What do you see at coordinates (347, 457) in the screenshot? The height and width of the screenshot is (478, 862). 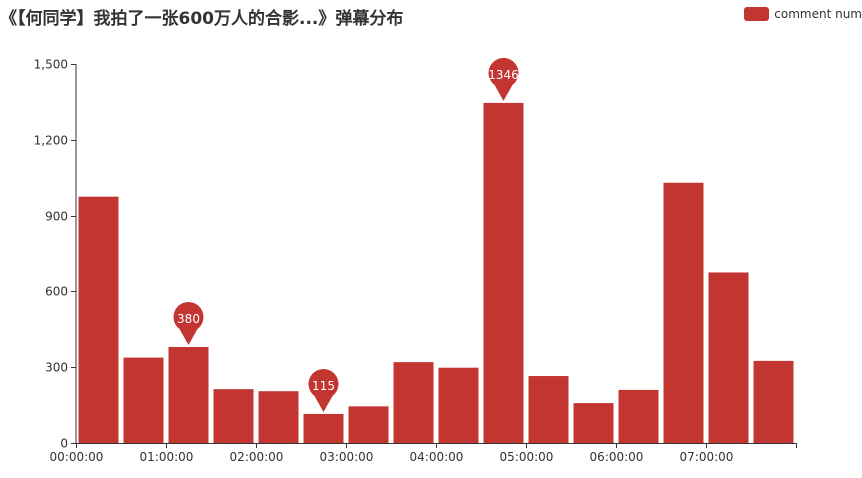 I see `x-tick-label: 03:00:00` at bounding box center [347, 457].